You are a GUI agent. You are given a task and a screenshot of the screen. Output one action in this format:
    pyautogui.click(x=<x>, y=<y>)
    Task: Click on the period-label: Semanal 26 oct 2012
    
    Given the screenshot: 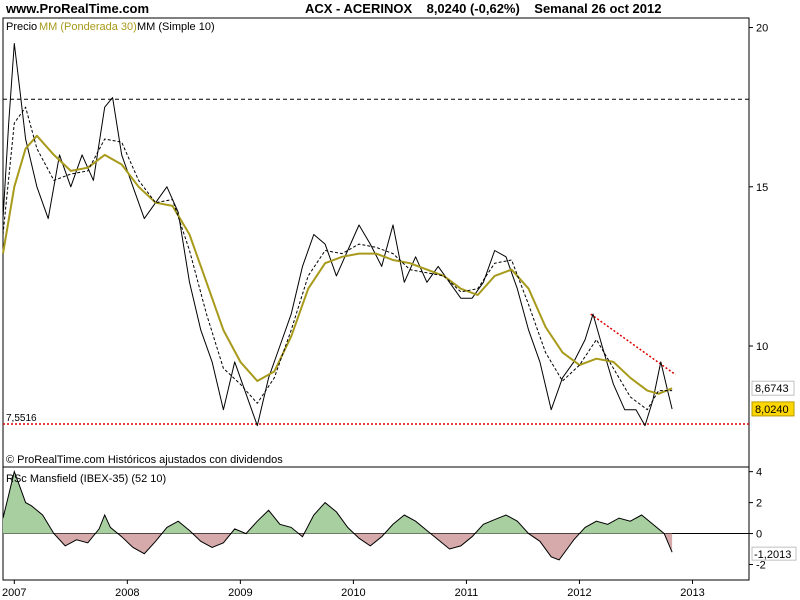 What is the action you would take?
    pyautogui.click(x=598, y=8)
    